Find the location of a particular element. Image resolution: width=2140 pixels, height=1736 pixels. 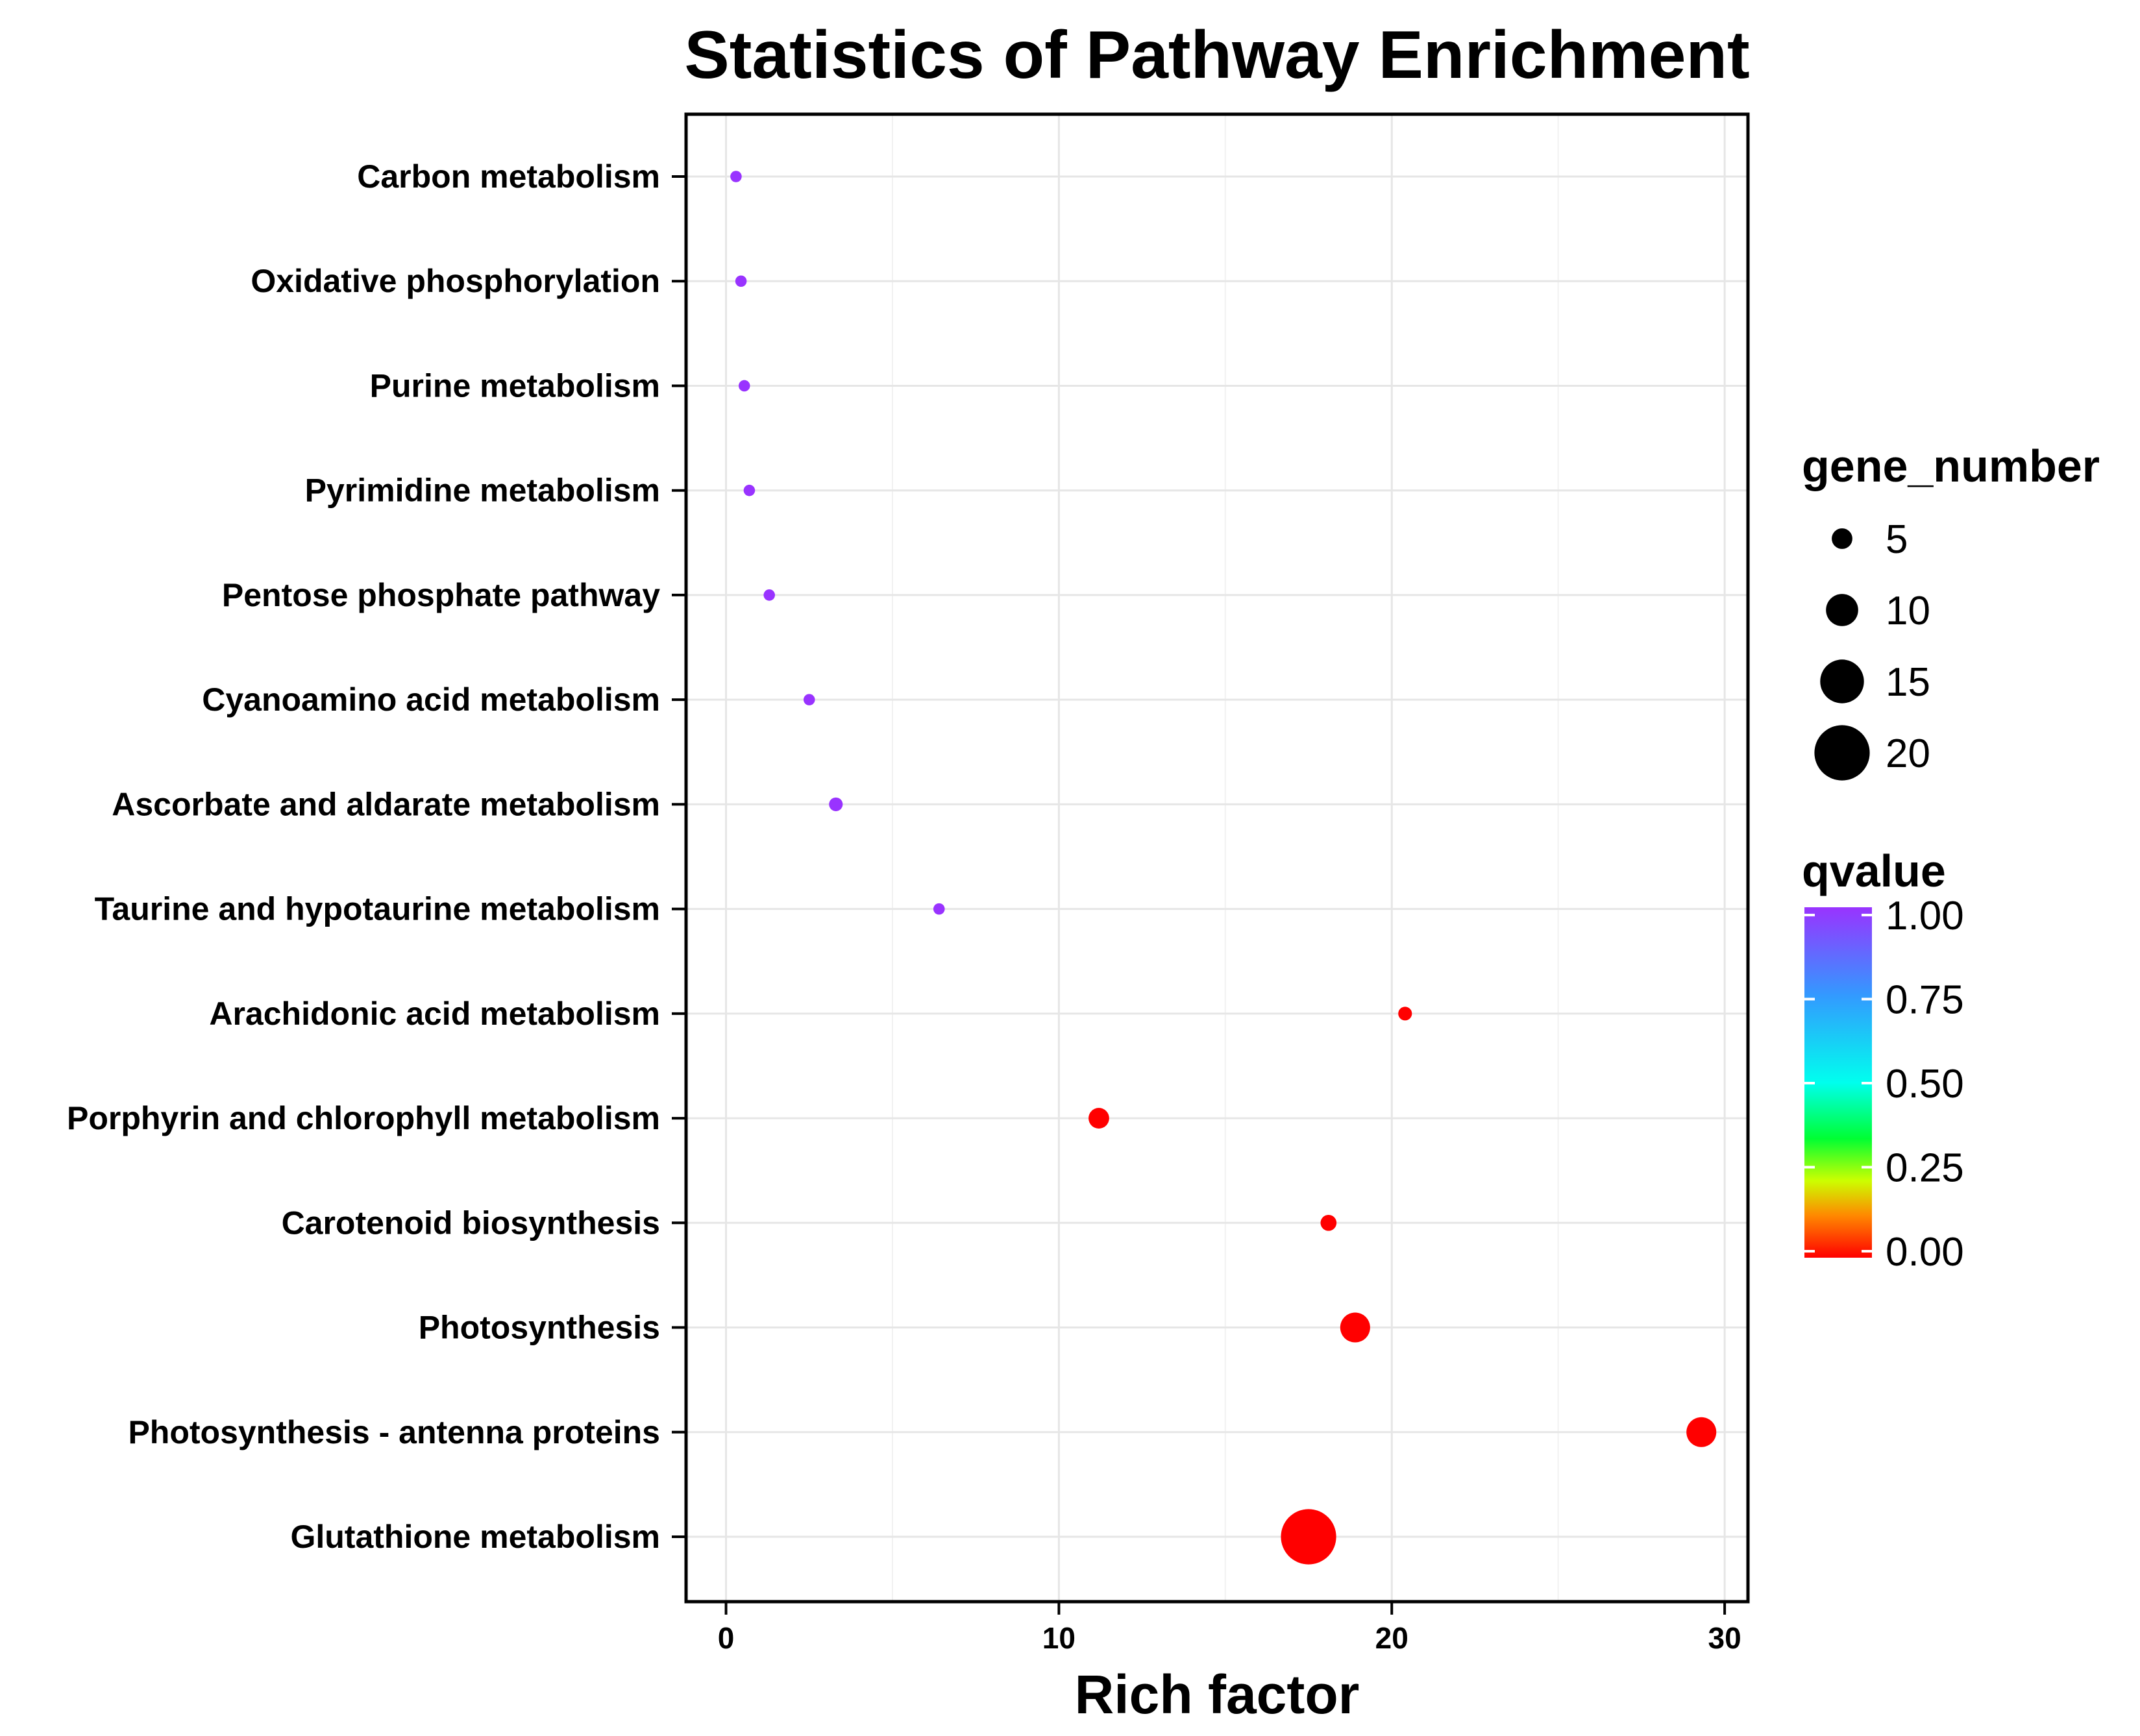

y-tick-label: Taurine and hypotaurine metabolism is located at coordinates (377, 909).